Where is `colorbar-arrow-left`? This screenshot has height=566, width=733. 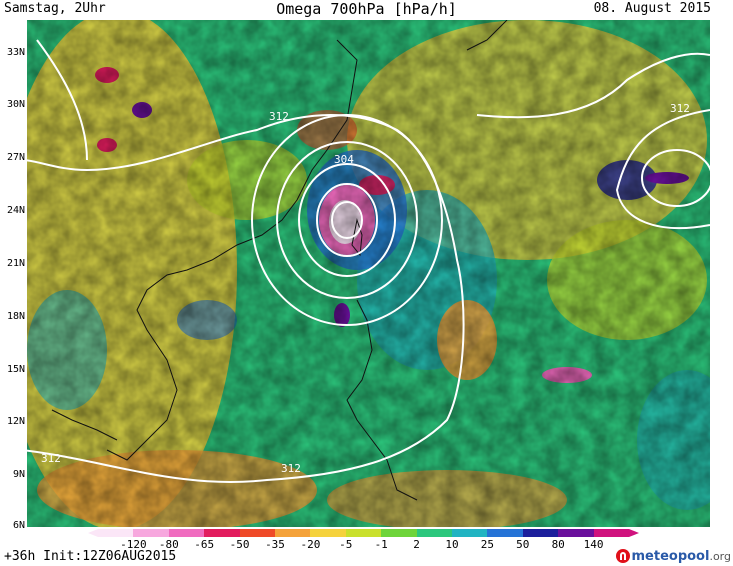
colorbar-arrow-left is located at coordinates (93, 533).